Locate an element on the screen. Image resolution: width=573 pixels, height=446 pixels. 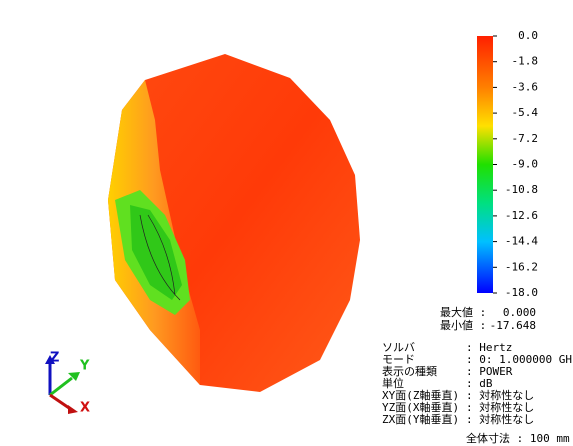
colorbar is located at coordinates (485, 164).